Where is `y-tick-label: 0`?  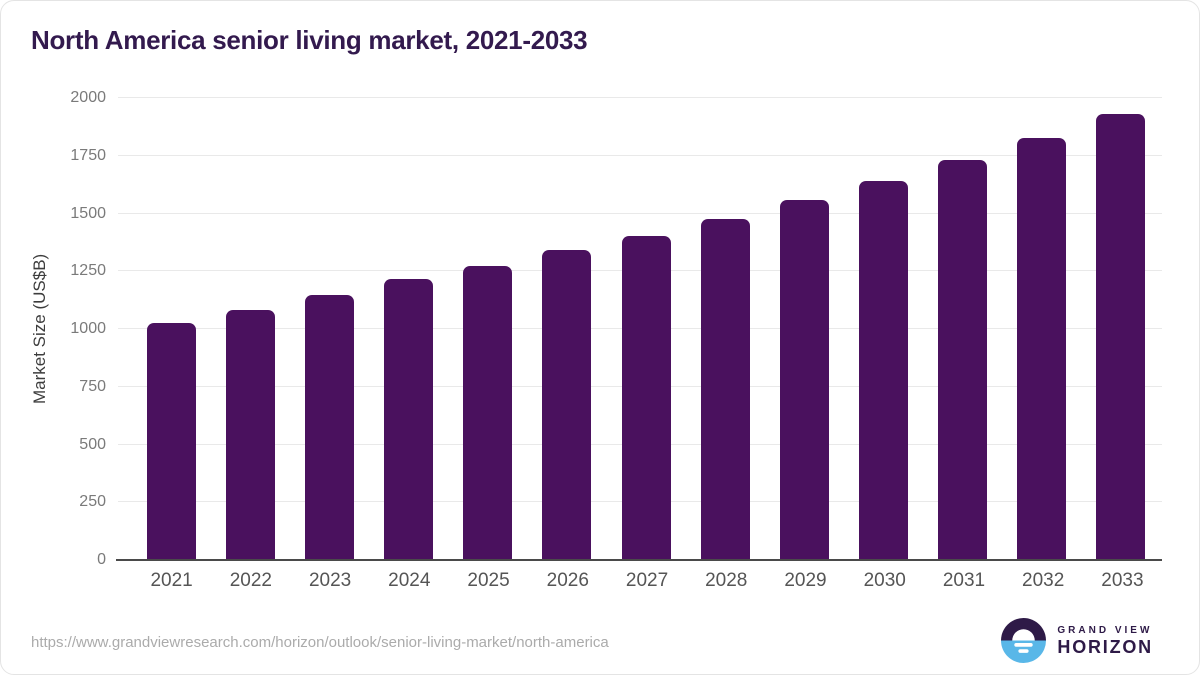 y-tick-label: 0 is located at coordinates (101, 559).